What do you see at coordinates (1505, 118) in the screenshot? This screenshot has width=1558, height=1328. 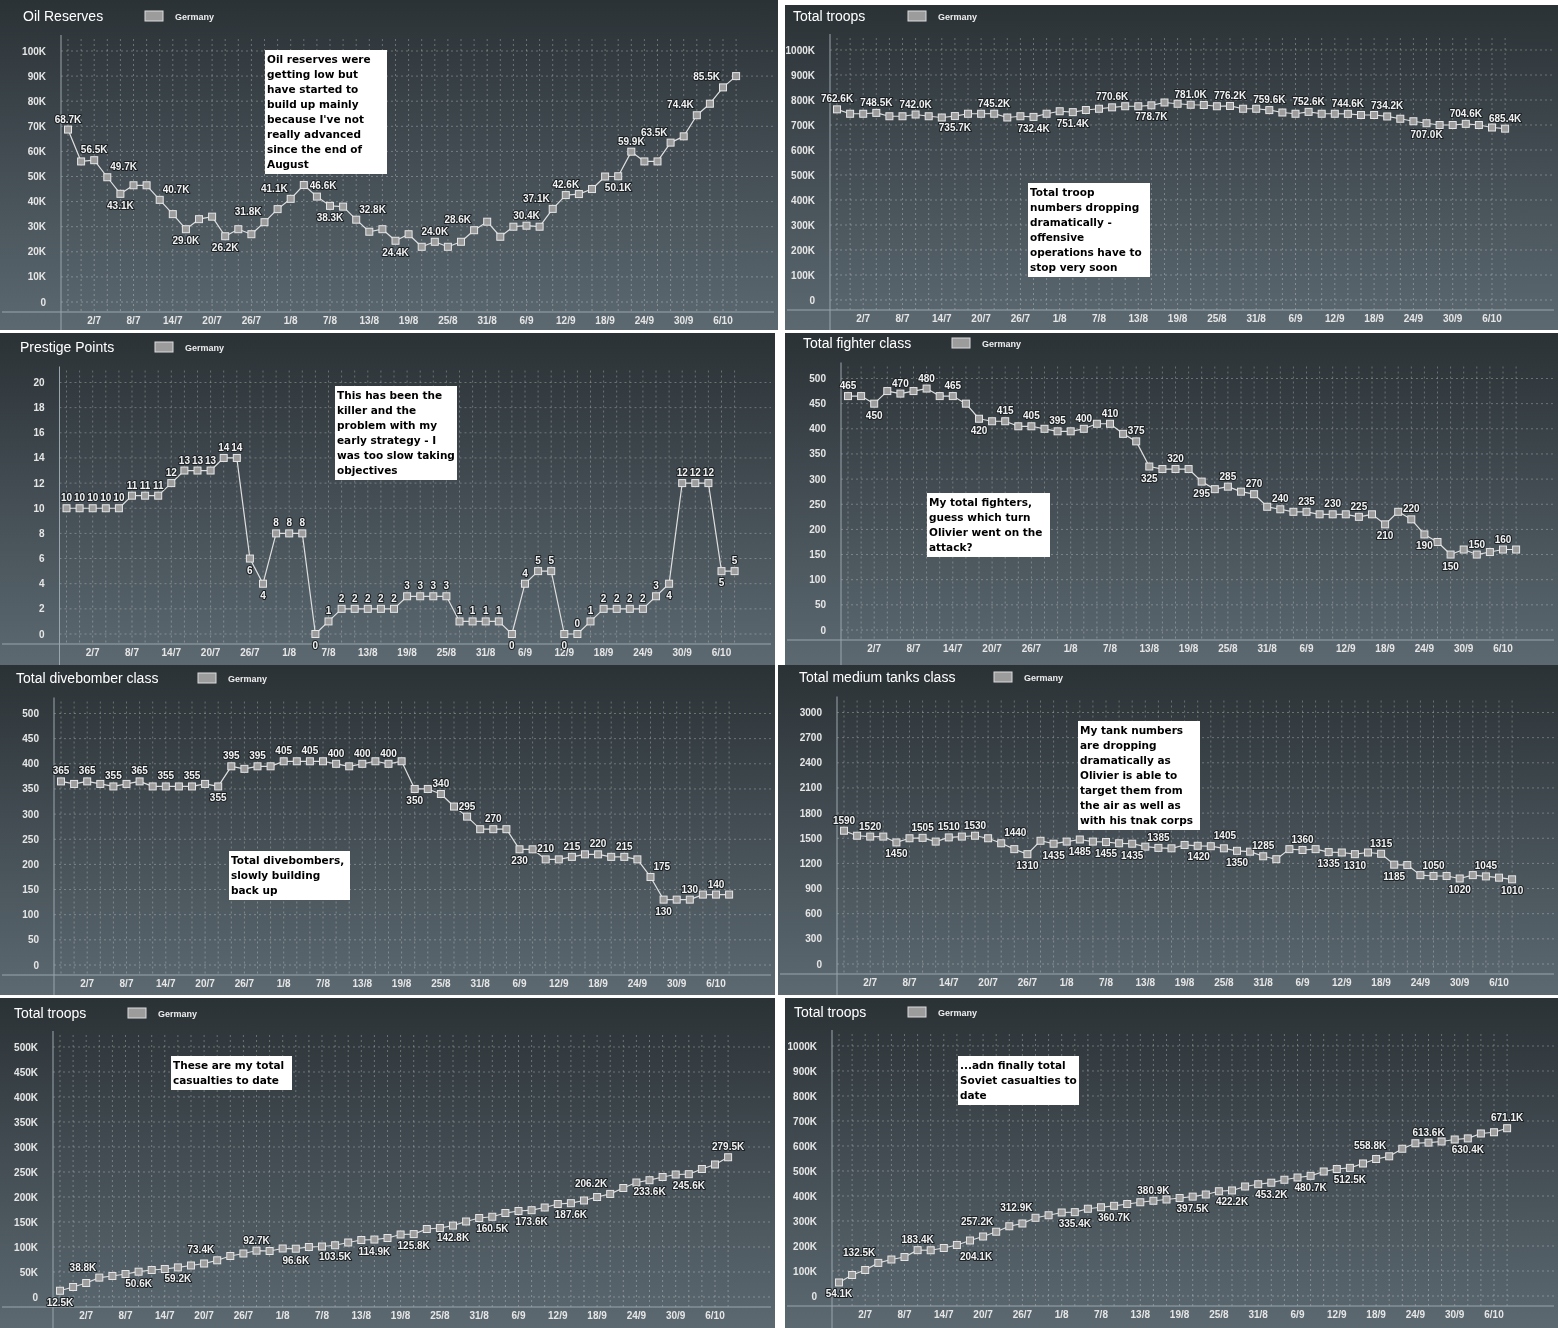 I see `data-label: 685.4K` at bounding box center [1505, 118].